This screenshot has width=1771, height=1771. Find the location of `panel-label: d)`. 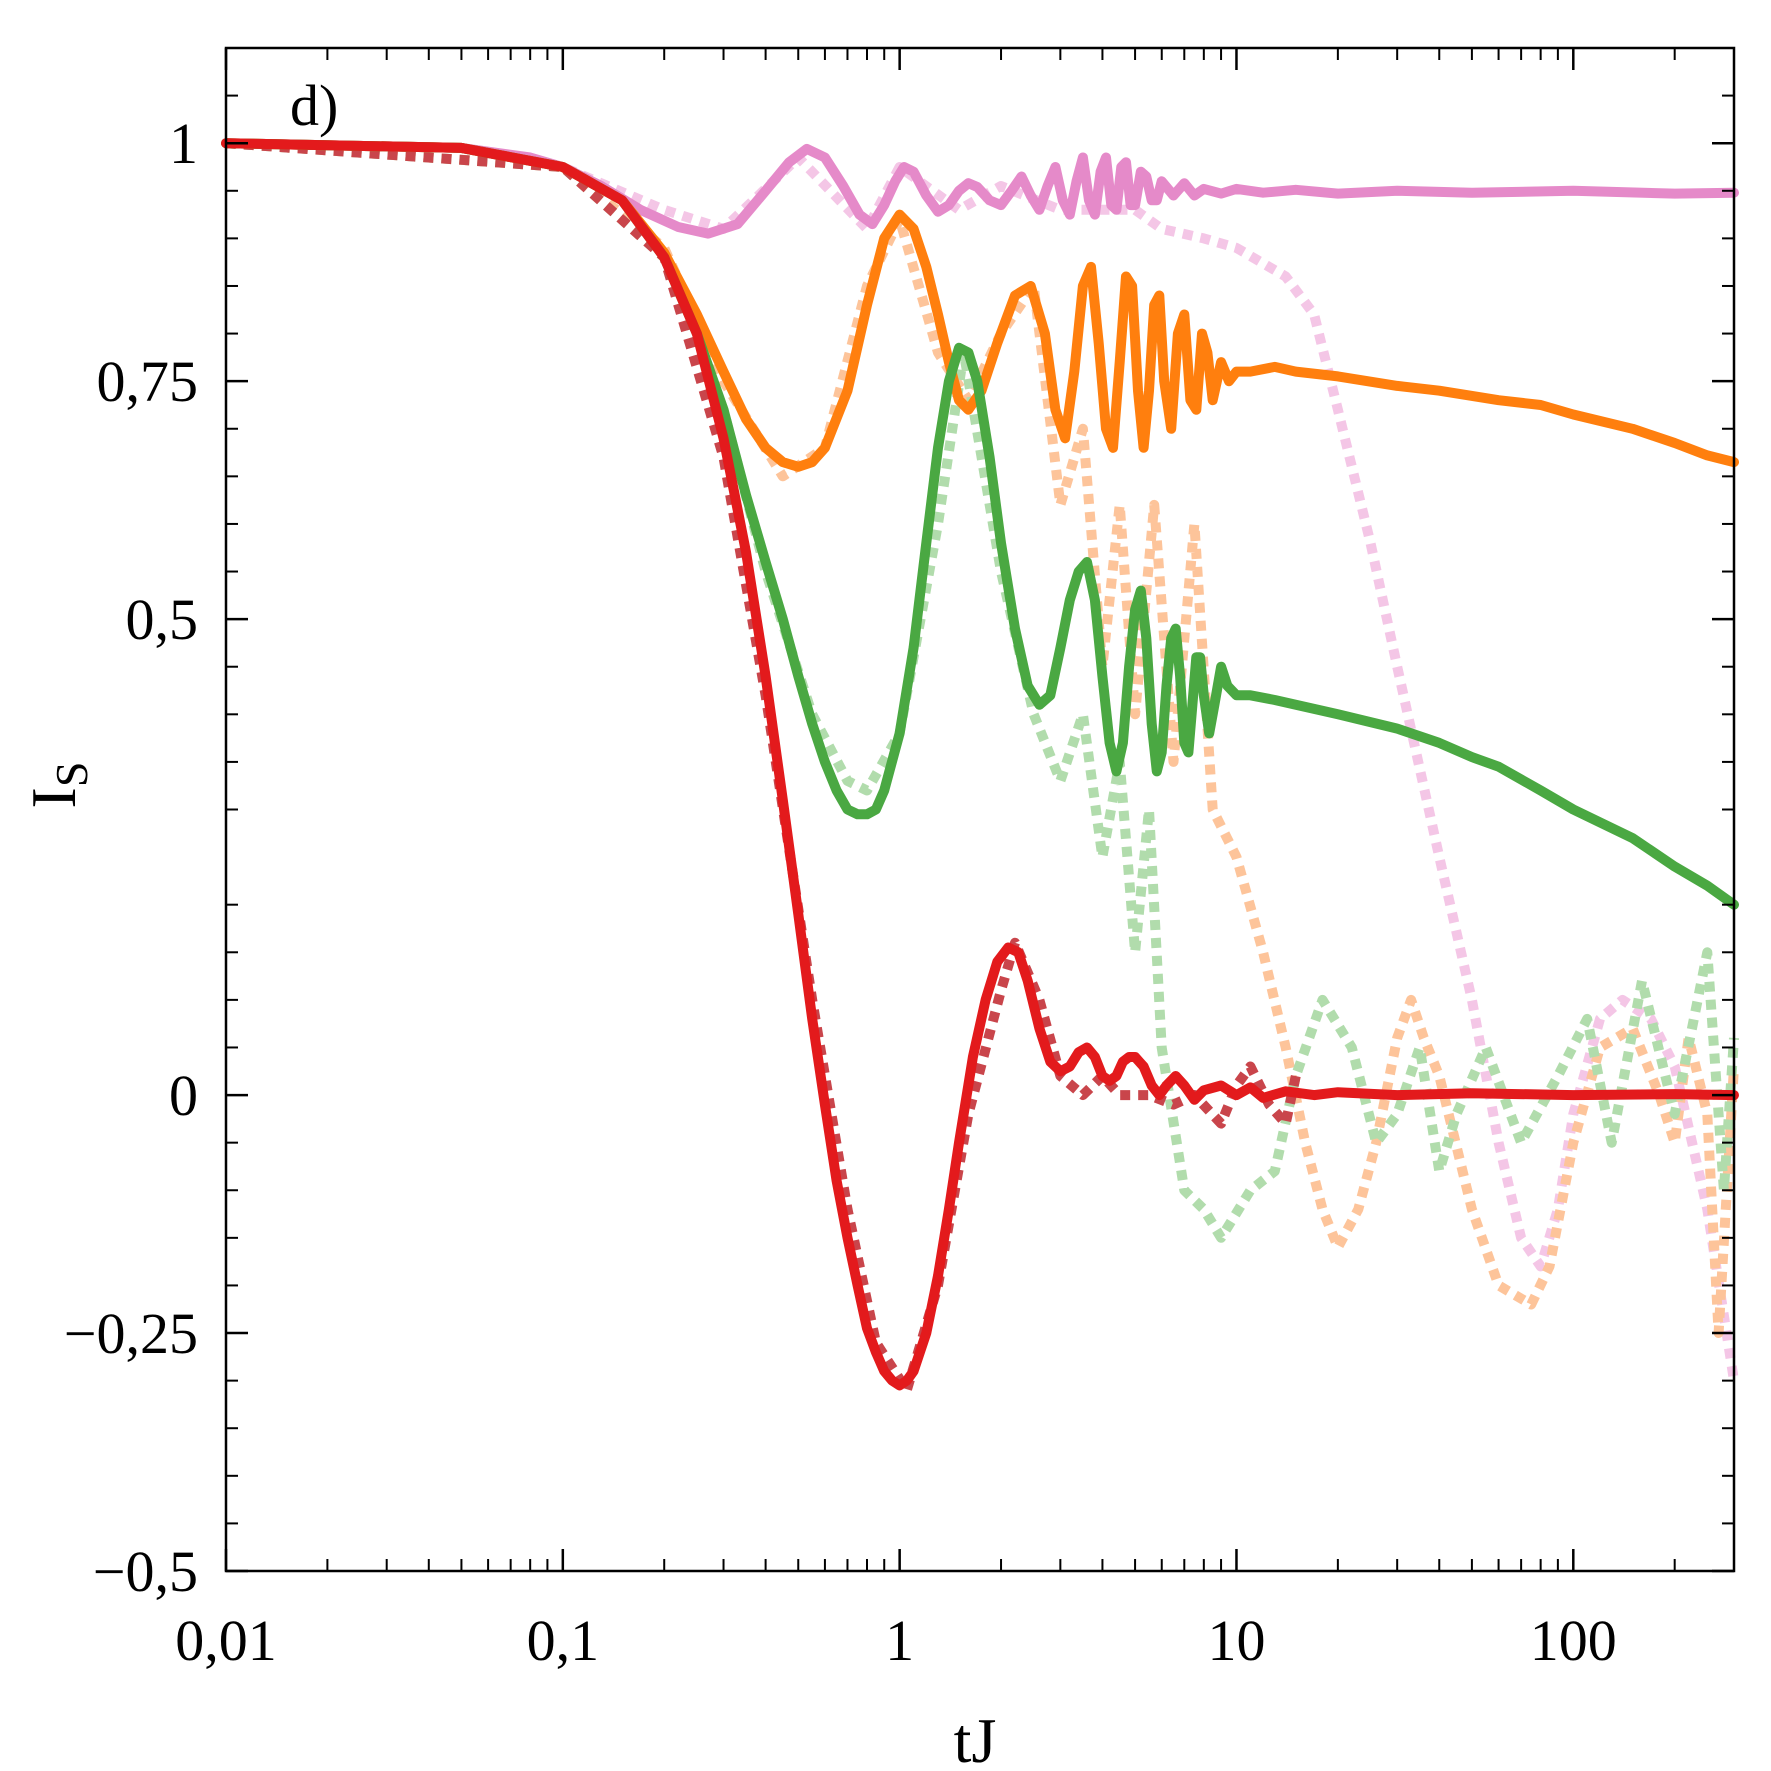

panel-label: d) is located at coordinates (314, 105).